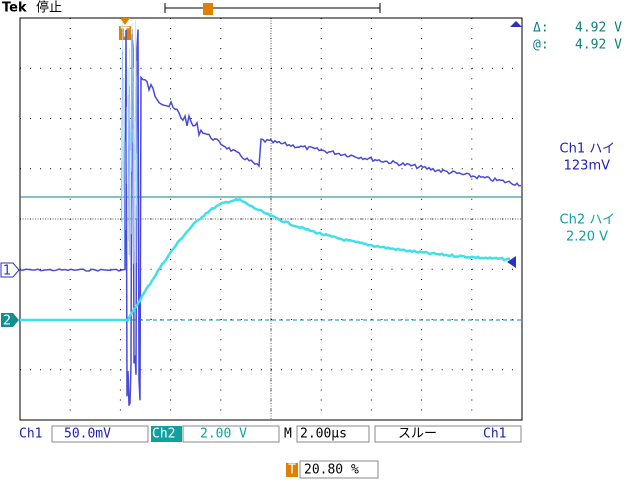 Image resolution: width=640 pixels, height=484 pixels. What do you see at coordinates (87, 434) in the screenshot?
I see `ch1-scale: 50.0mV` at bounding box center [87, 434].